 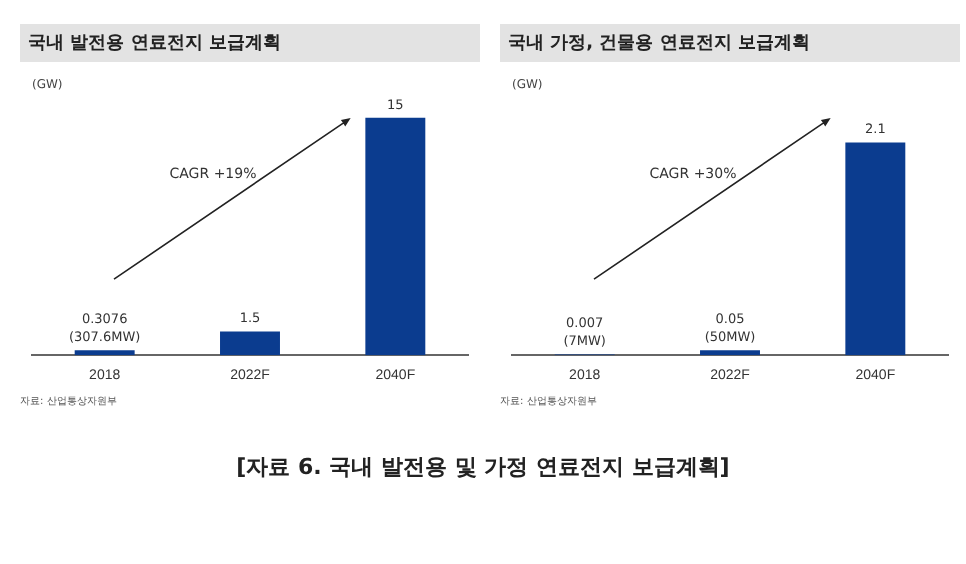 I want to click on chart-title: 국내 발전용 연료전지 보급계획, so click(x=250, y=43).